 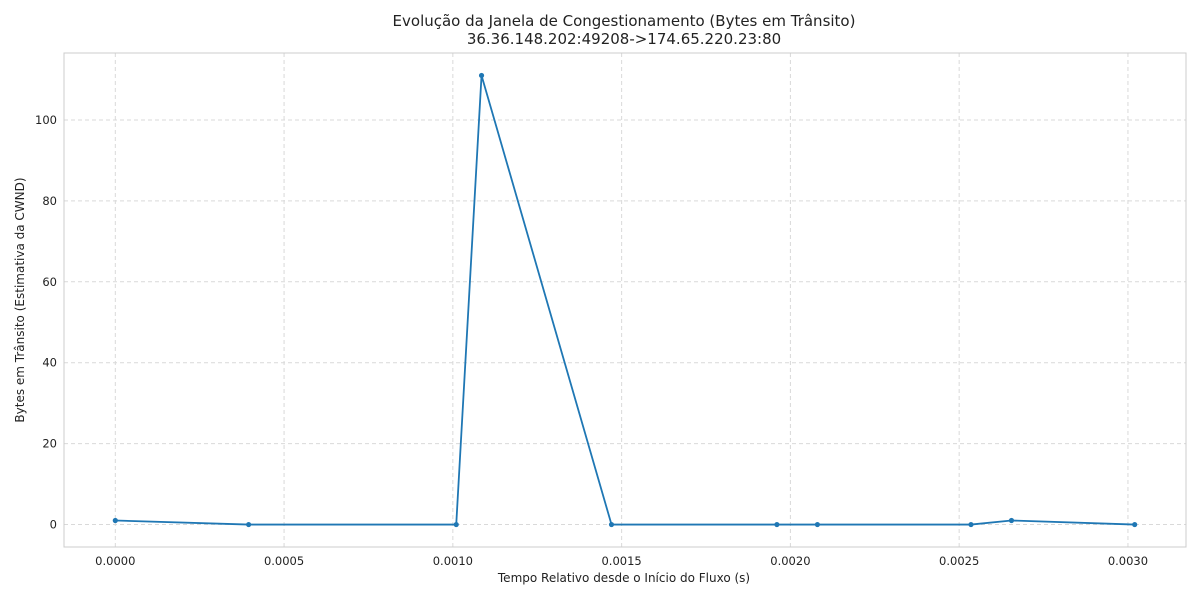 What do you see at coordinates (624, 39) in the screenshot?
I see `chart-subtitle: 36.36.148.202:49208->174.65.220.23:80` at bounding box center [624, 39].